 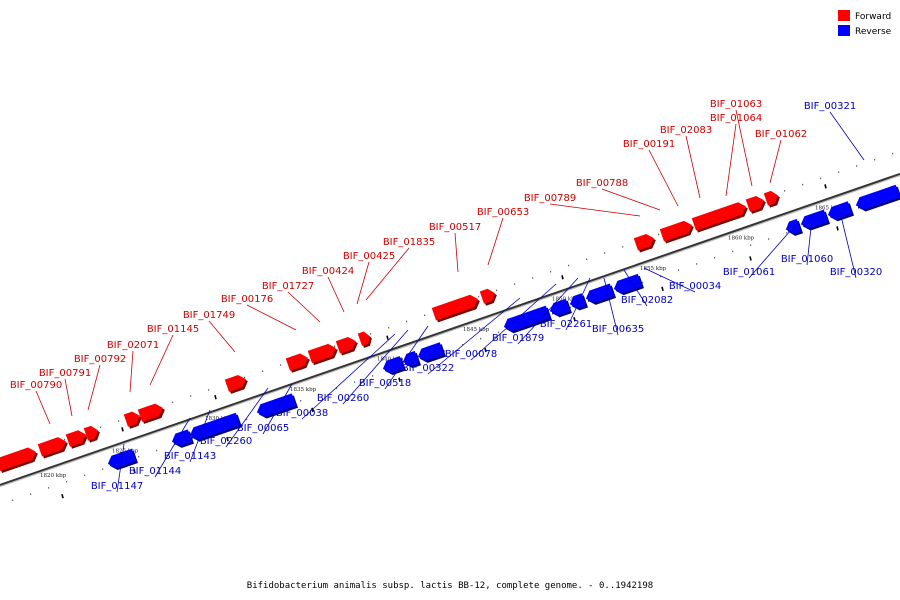 I want to click on forward-gene-label: BIF_00191, so click(x=649, y=144).